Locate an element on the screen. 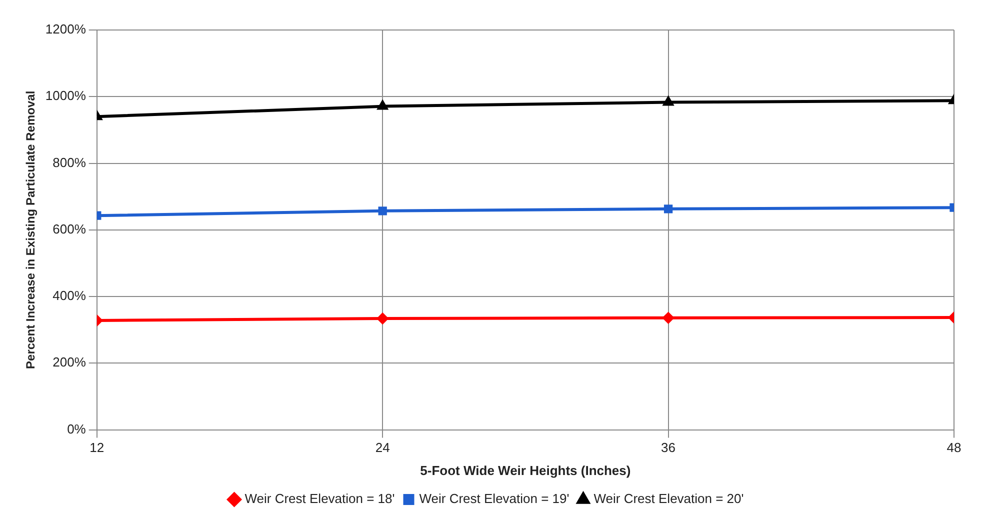 The width and height of the screenshot is (984, 521). y-axis-title: Percent Increase in Existing Particulate Removal is located at coordinates (31, 229).